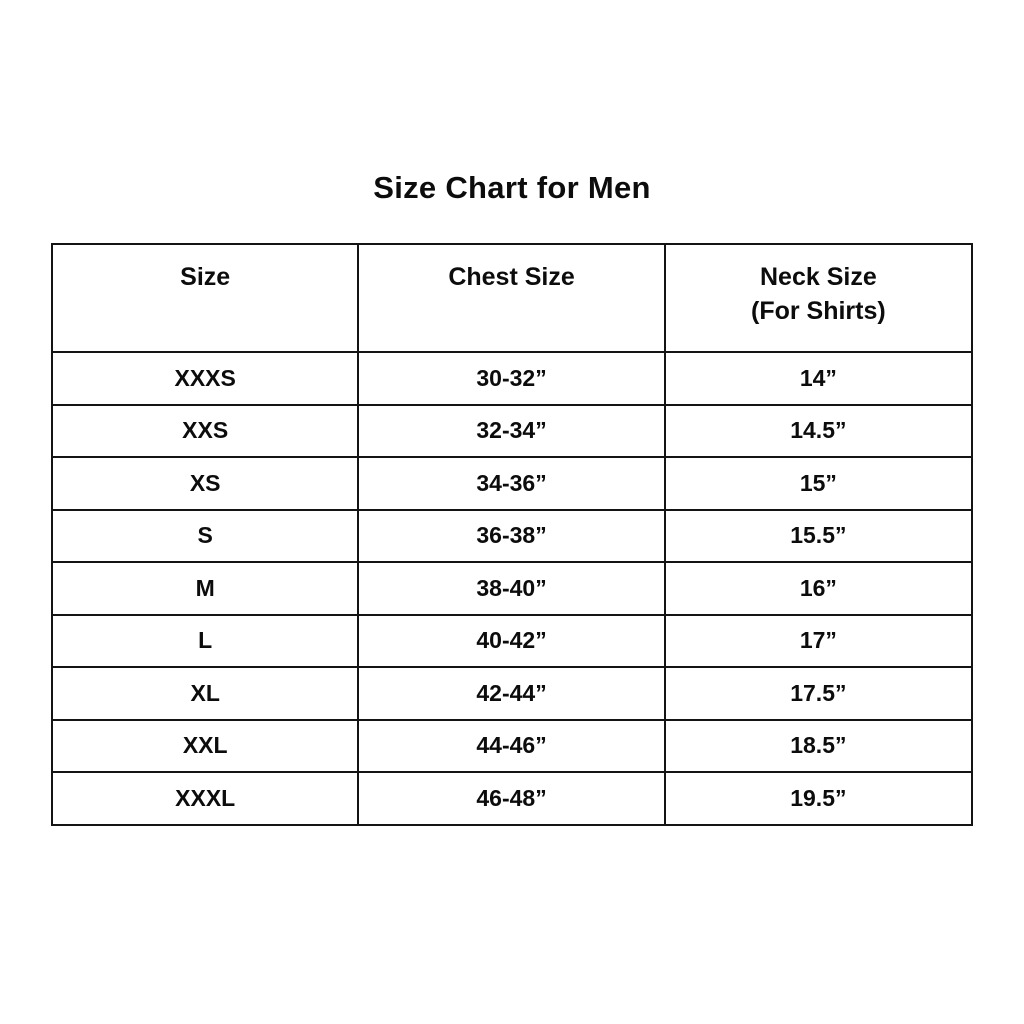  I want to click on table-cell: XXS, so click(205, 430).